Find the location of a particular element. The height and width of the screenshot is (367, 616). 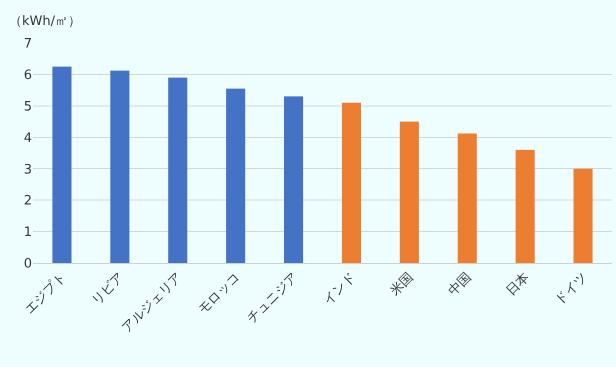

x-tick-label: エジプト is located at coordinates (46, 294).